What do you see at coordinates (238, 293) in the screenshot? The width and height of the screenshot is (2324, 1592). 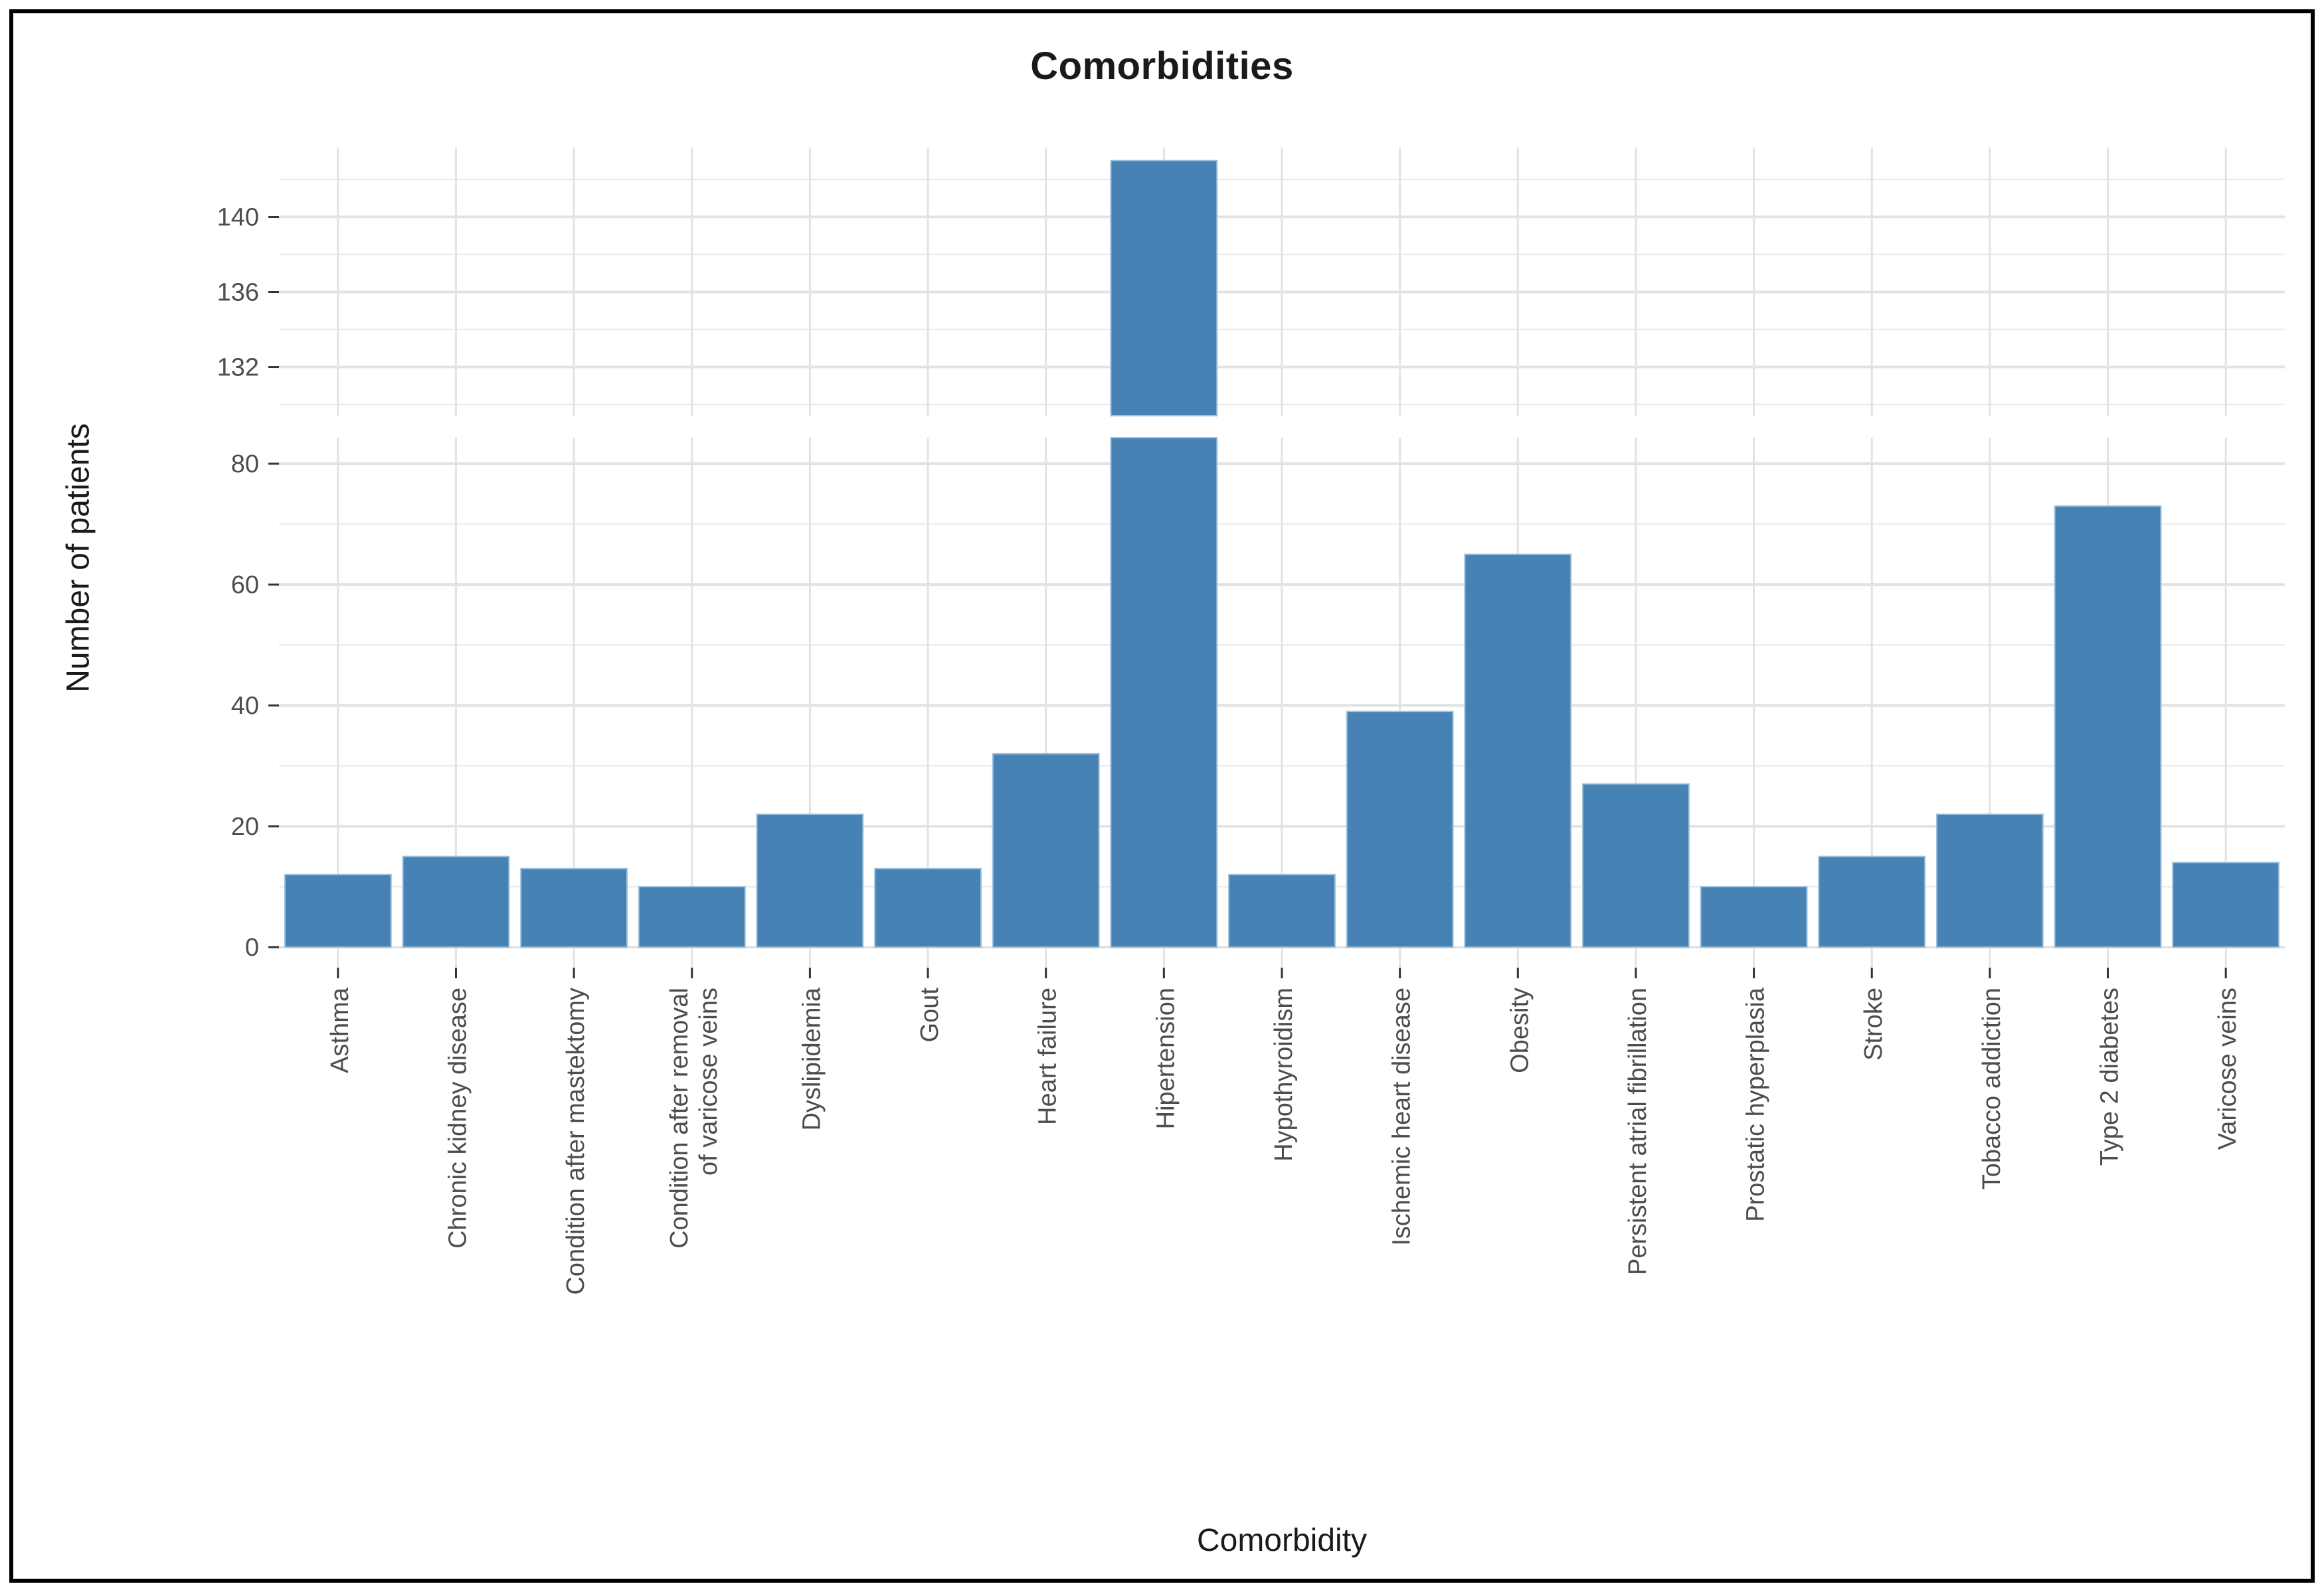 I see `y-tick-label: 136` at bounding box center [238, 293].